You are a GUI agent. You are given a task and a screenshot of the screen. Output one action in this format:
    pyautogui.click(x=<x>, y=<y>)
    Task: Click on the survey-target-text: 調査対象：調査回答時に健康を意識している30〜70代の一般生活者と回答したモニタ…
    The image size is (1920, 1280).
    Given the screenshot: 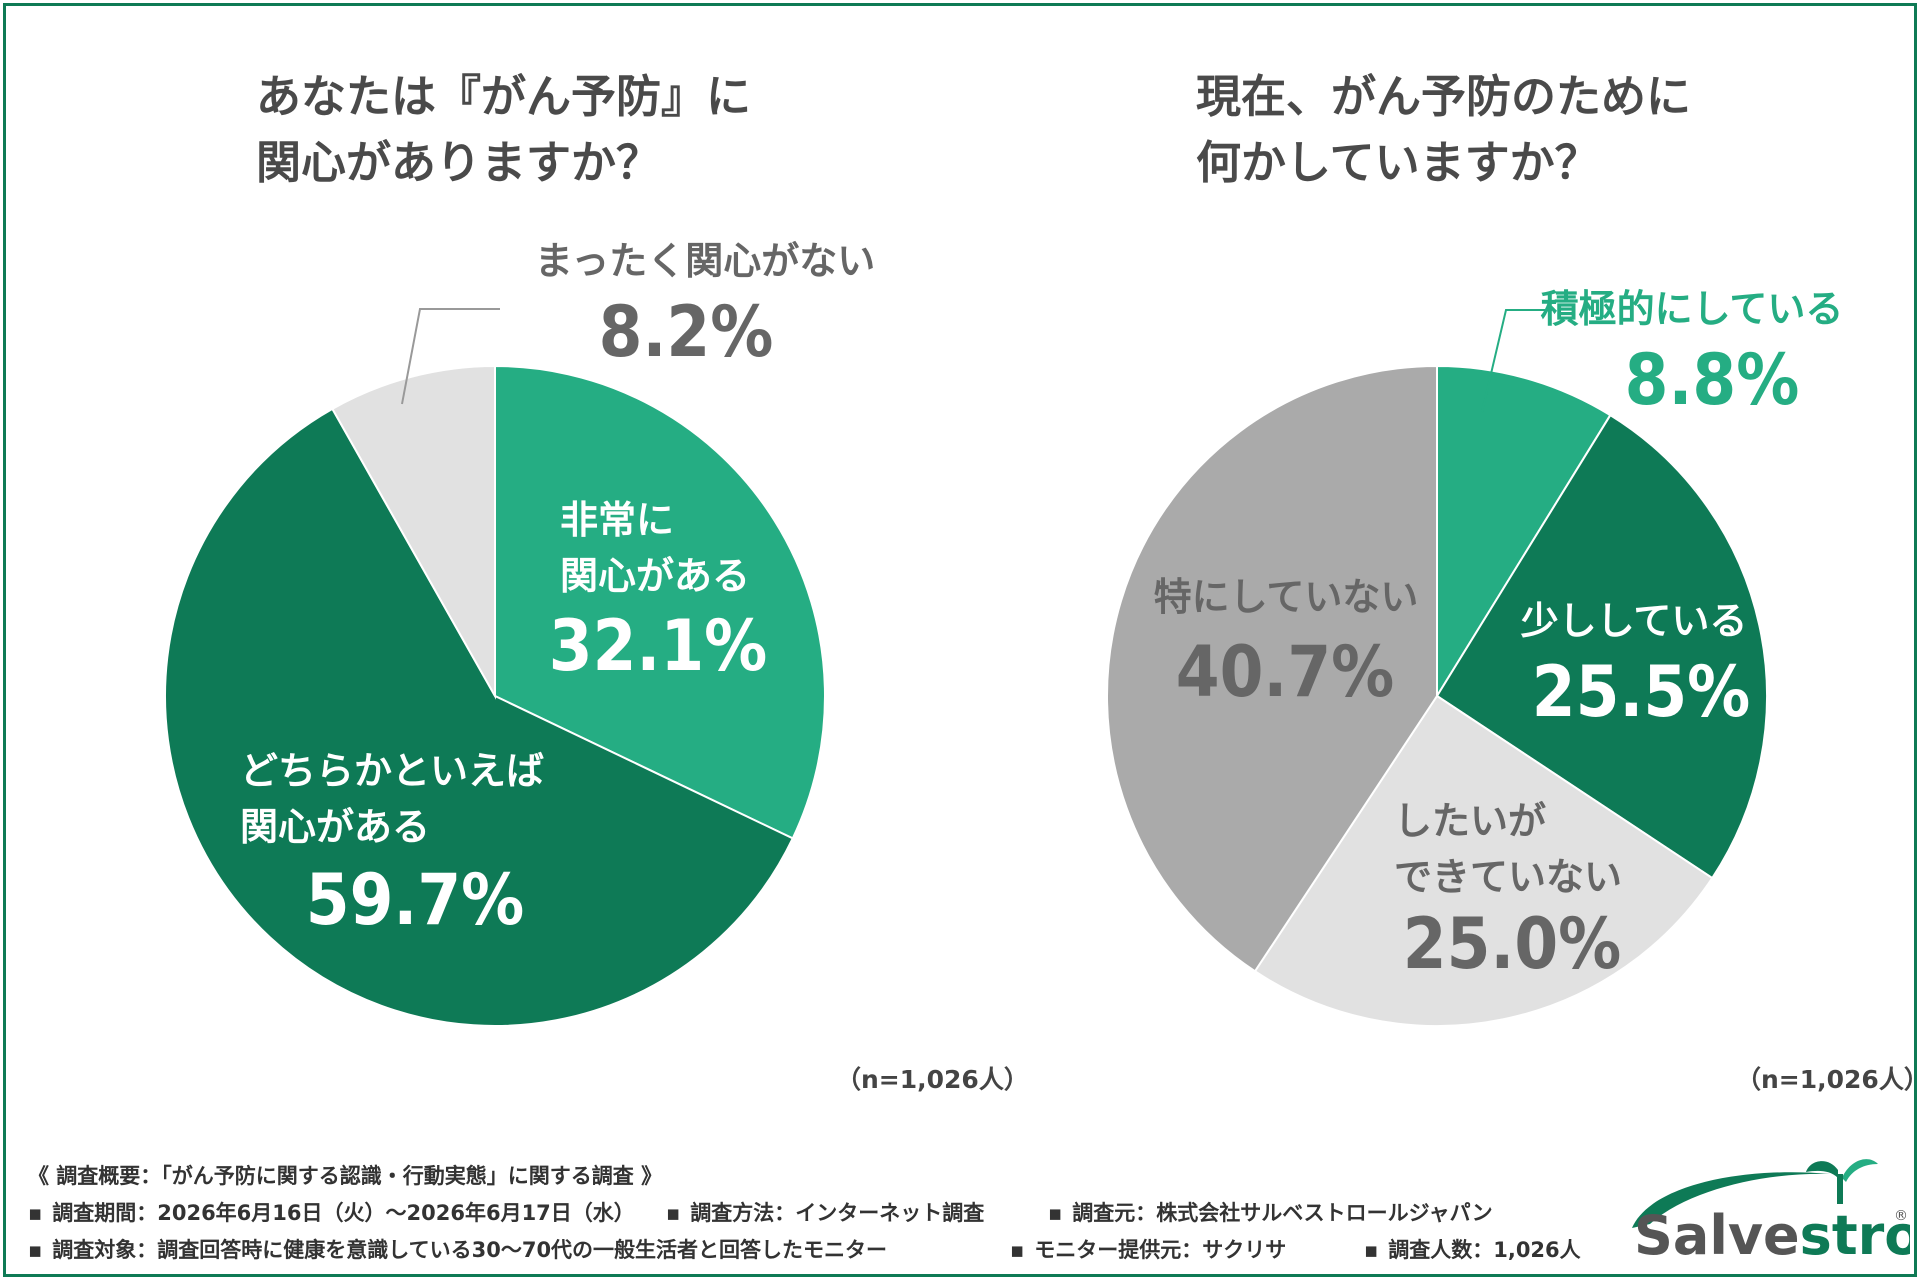 What is the action you would take?
    pyautogui.click(x=470, y=1250)
    